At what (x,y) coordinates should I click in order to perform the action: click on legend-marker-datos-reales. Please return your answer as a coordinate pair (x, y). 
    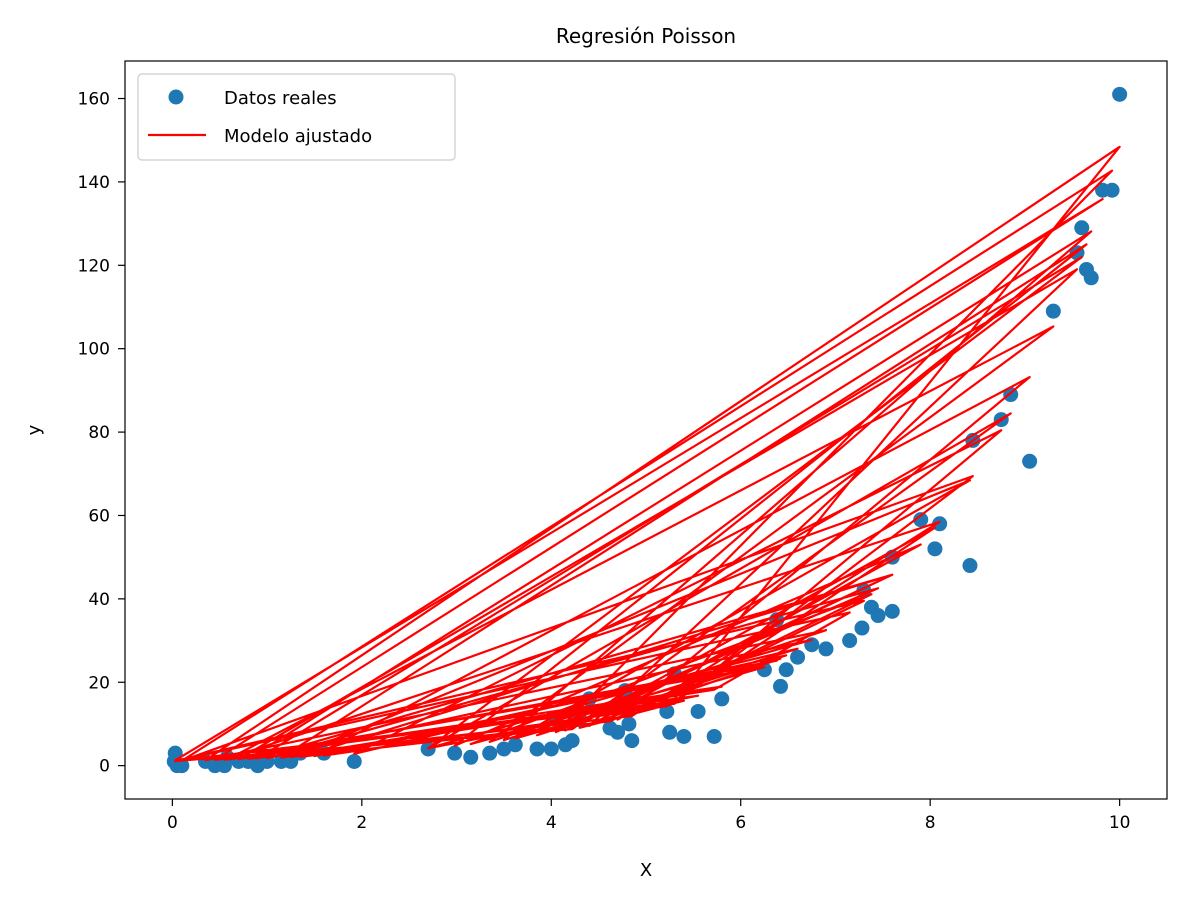
    Looking at the image, I should click on (176, 97).